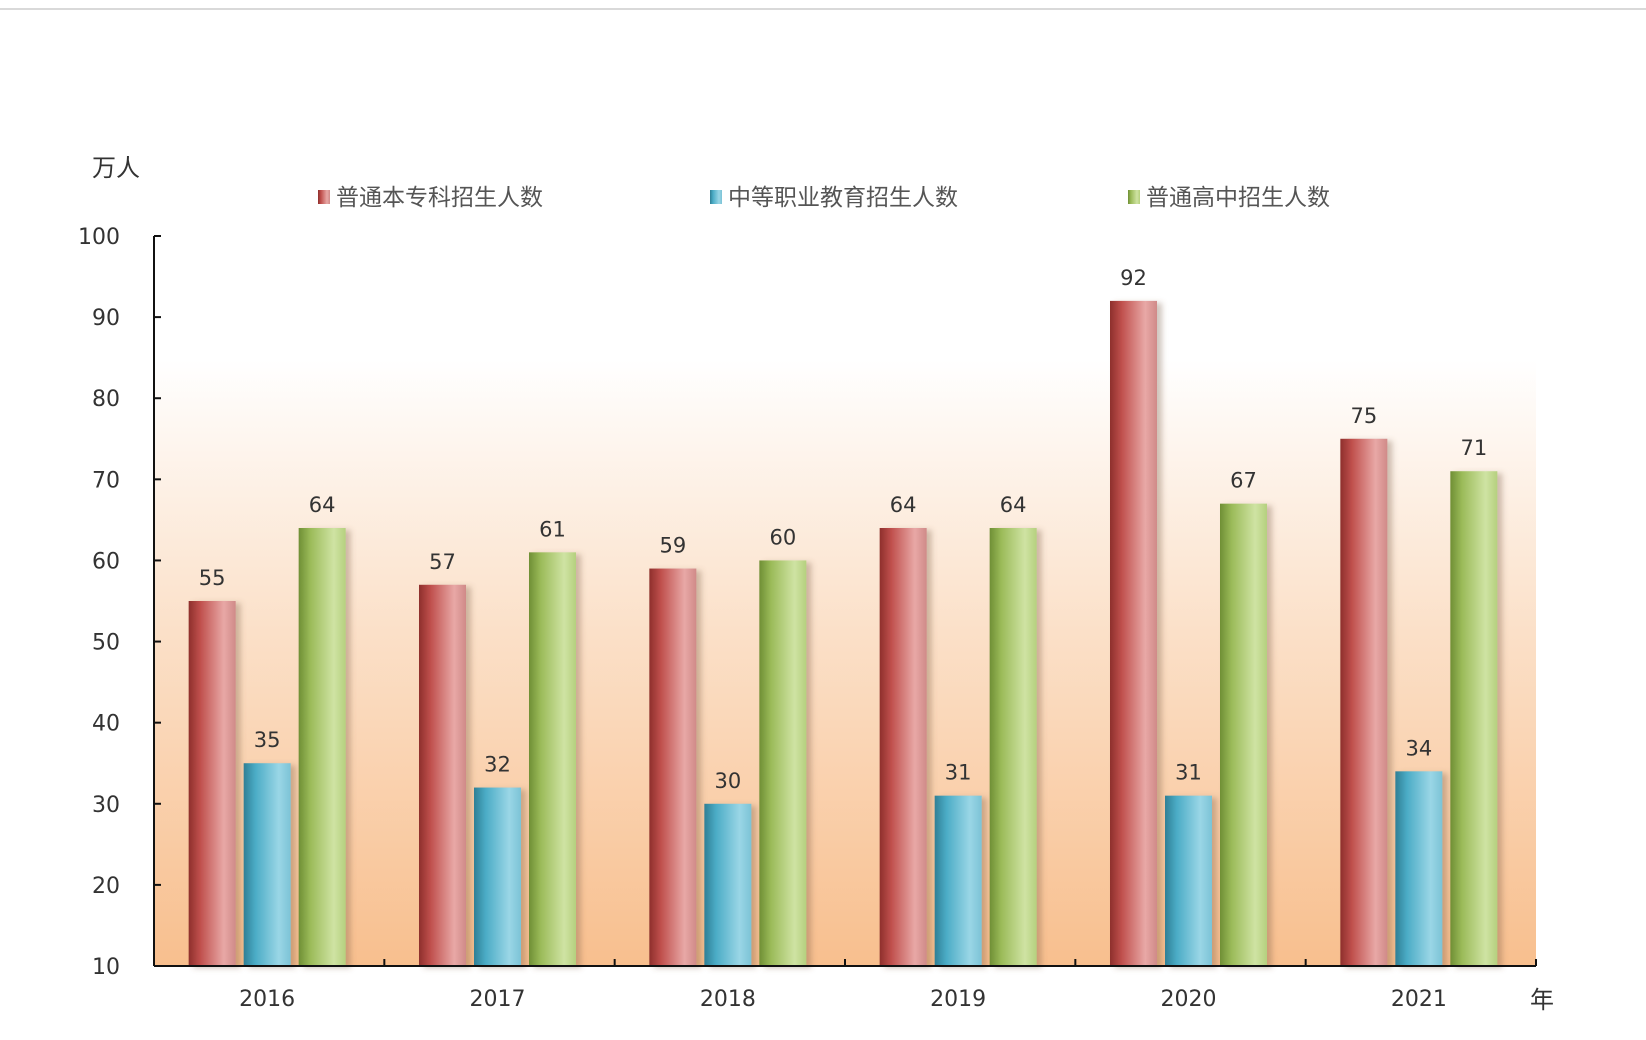 The width and height of the screenshot is (1646, 1040). What do you see at coordinates (1133, 633) in the screenshot?
I see `bar-series1-2020` at bounding box center [1133, 633].